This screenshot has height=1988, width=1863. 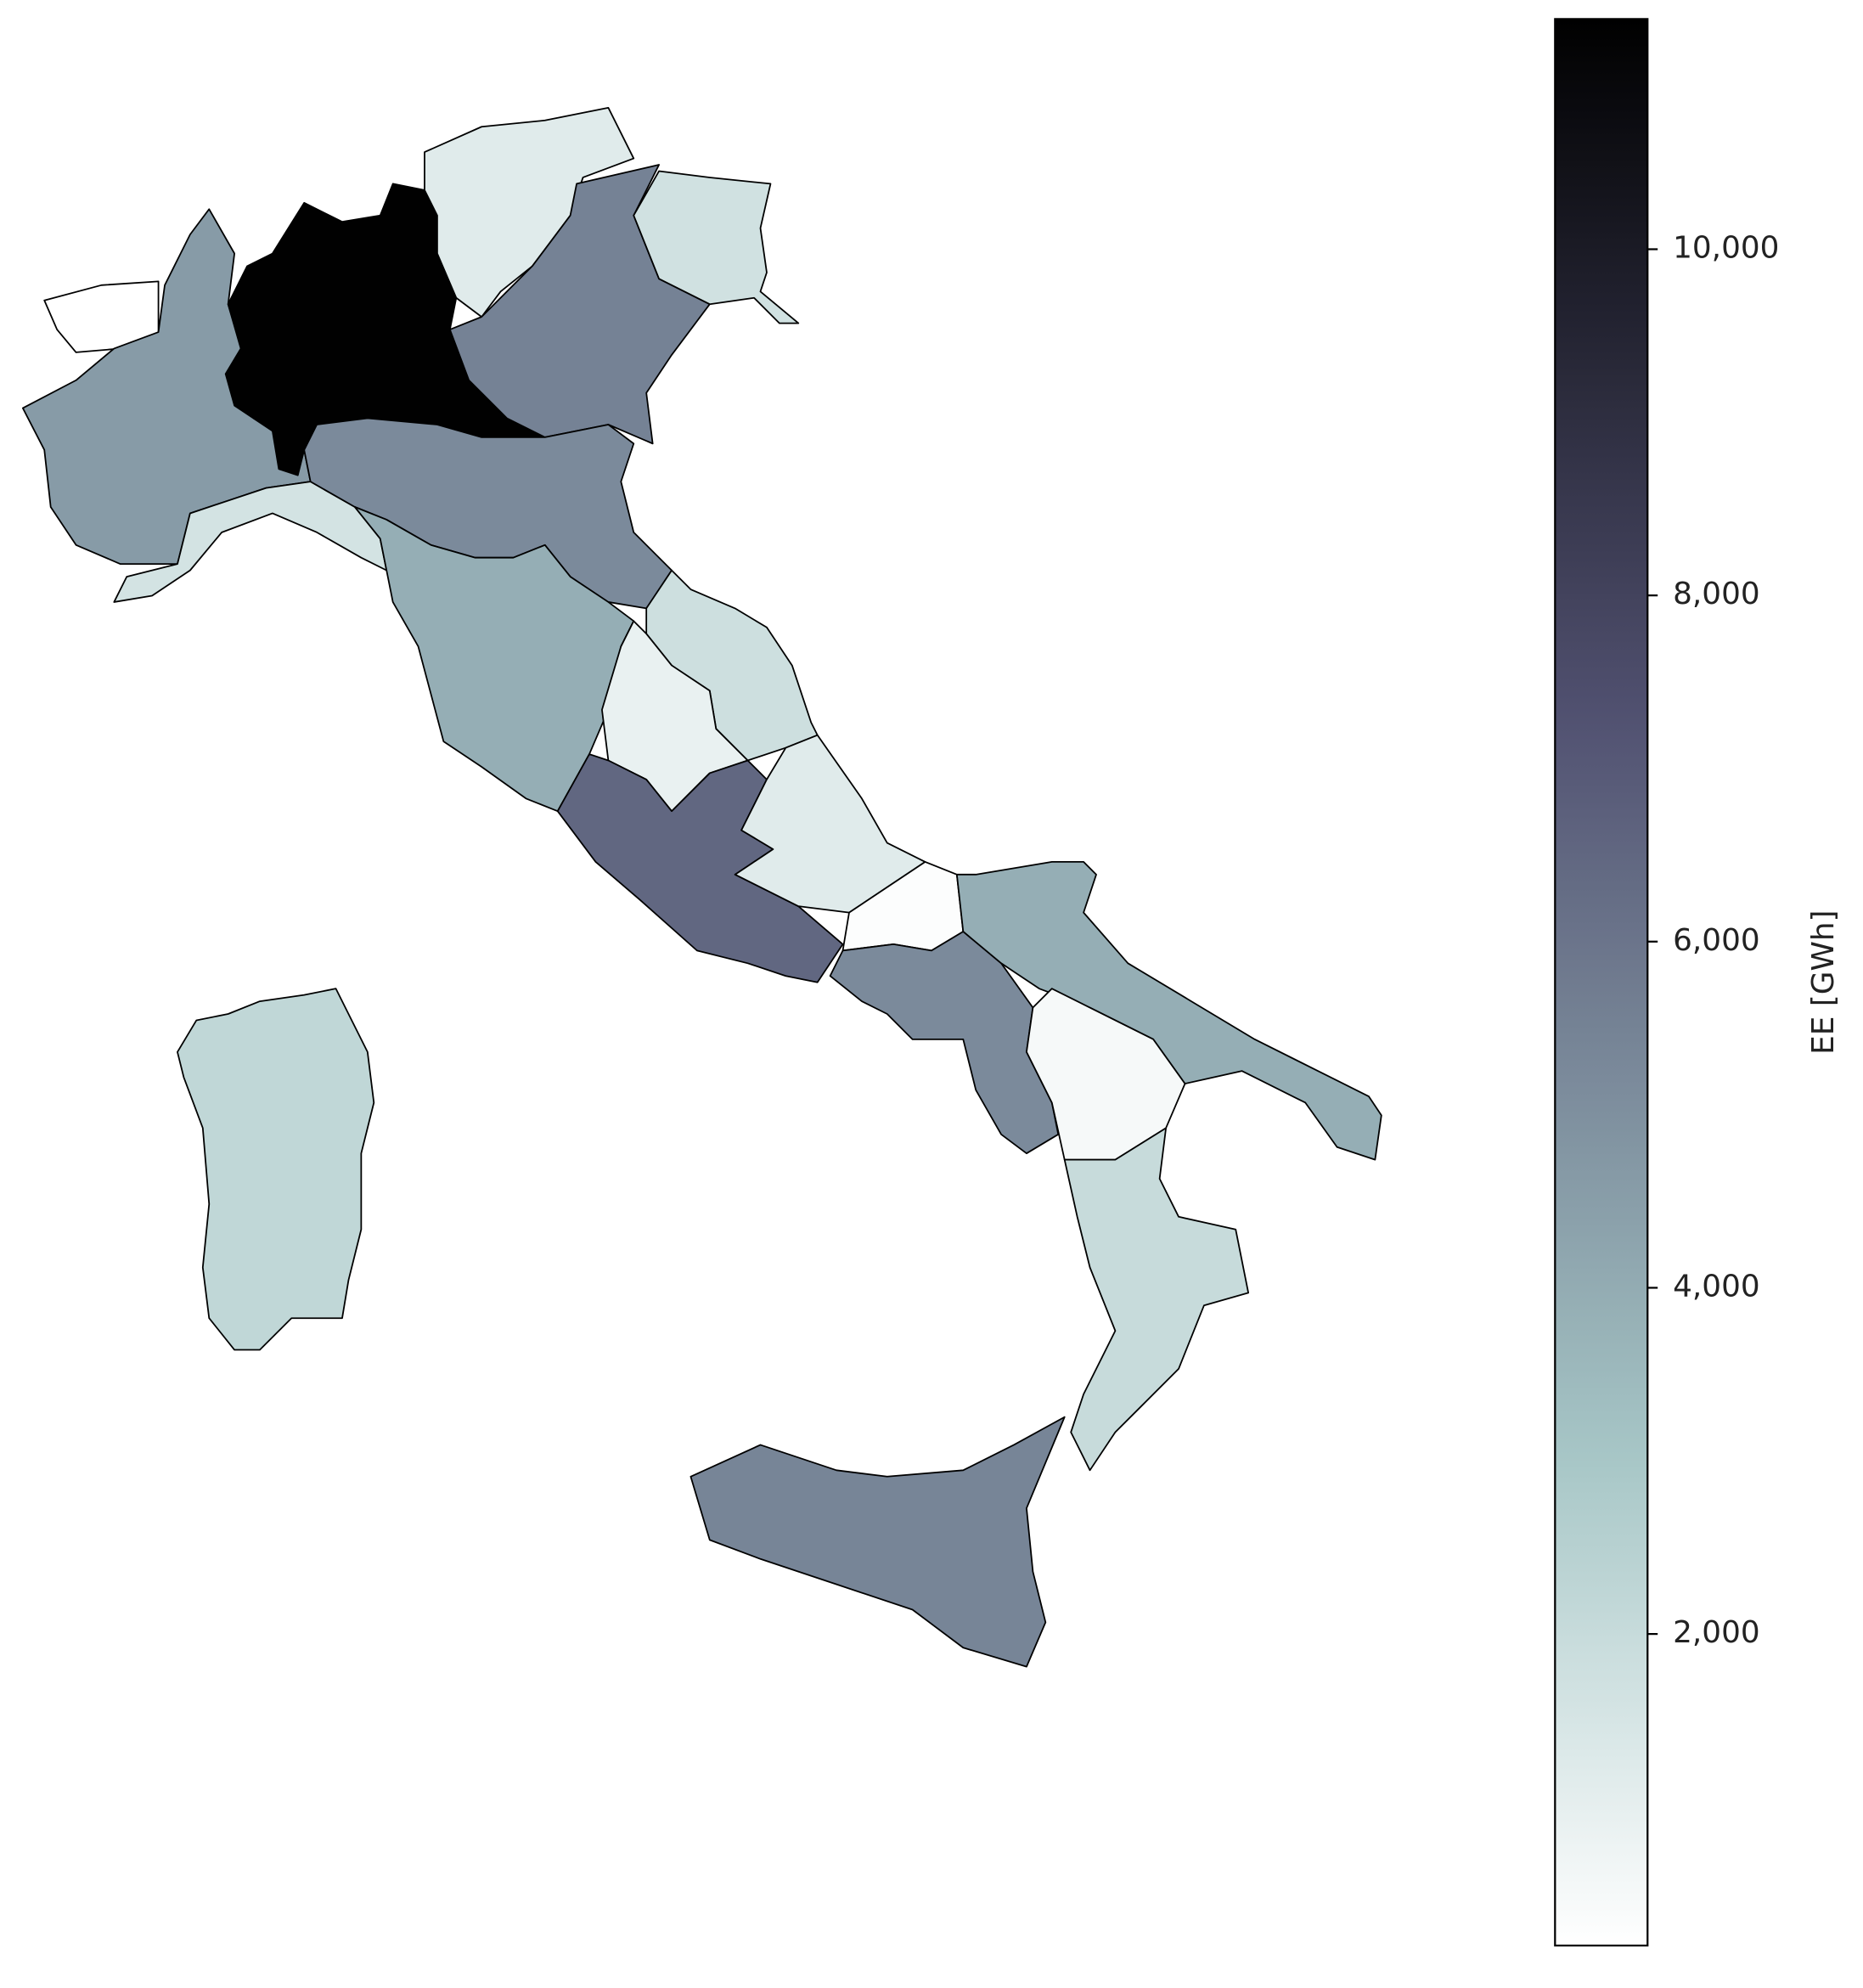 I want to click on colorbar-tick-label: 6,000, so click(x=1716, y=940).